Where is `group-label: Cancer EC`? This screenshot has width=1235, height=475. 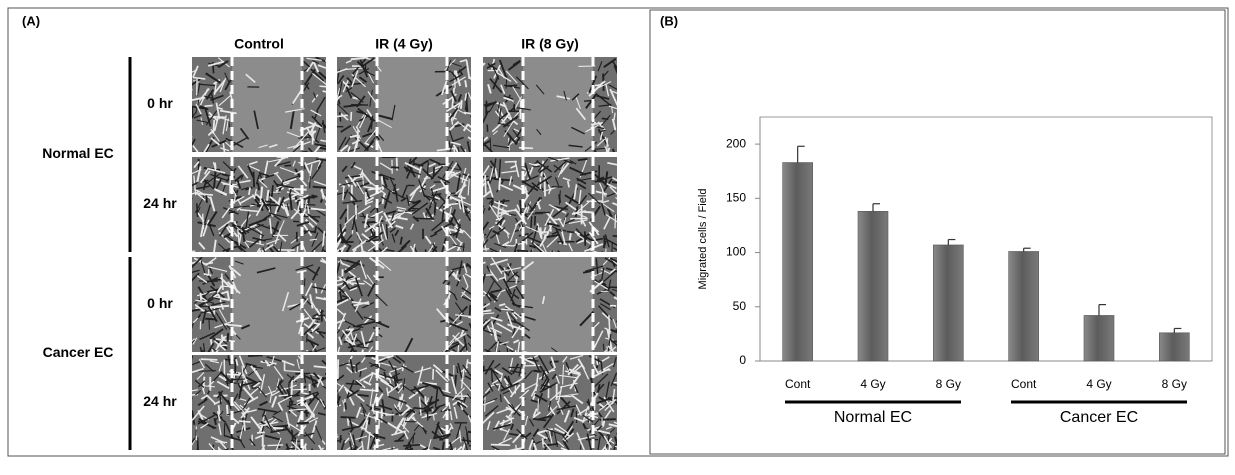 group-label: Cancer EC is located at coordinates (1099, 417).